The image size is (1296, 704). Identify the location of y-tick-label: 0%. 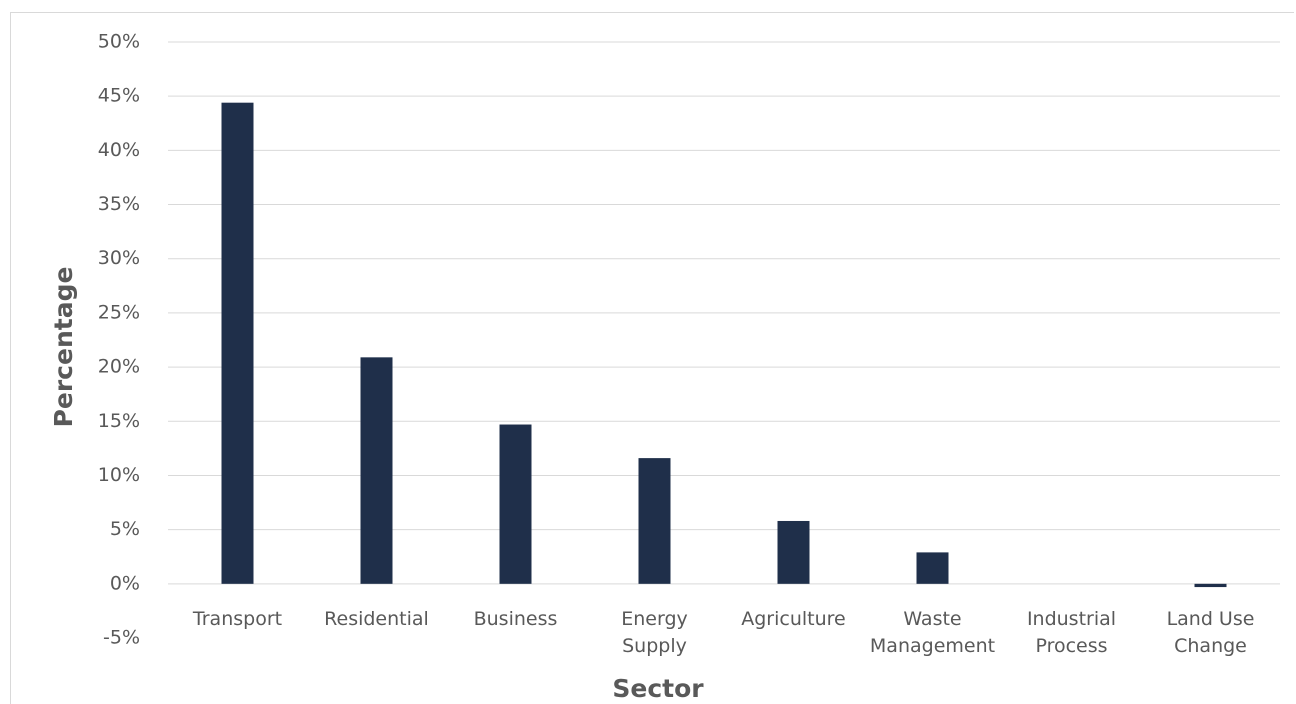
(125, 583).